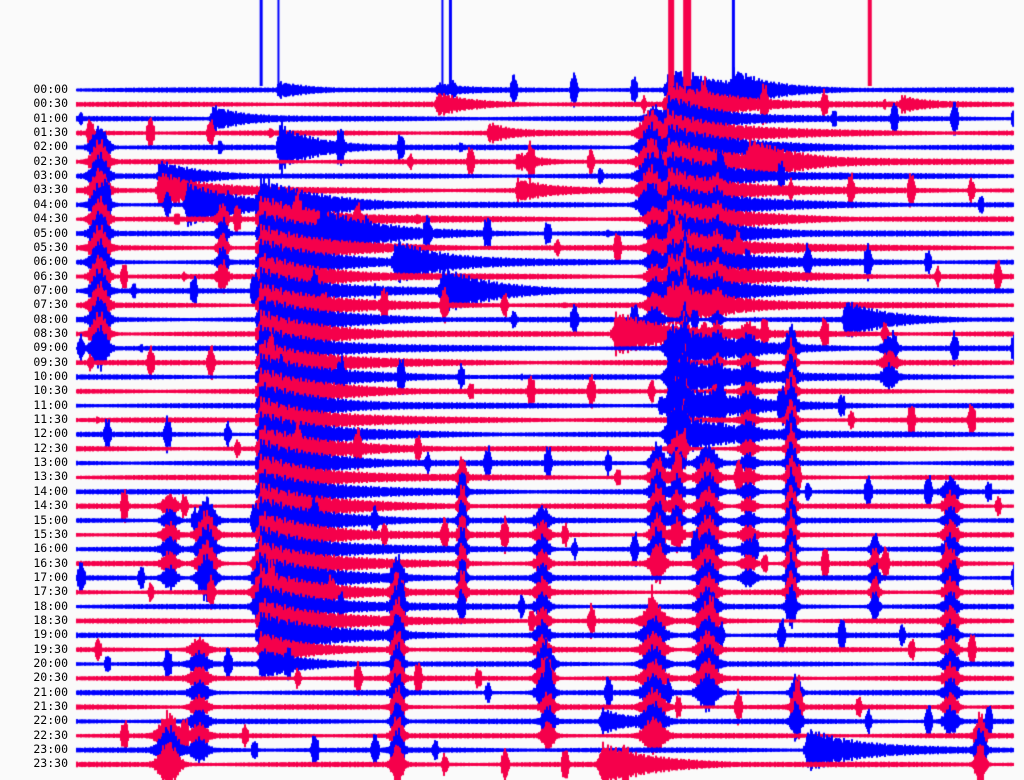 The height and width of the screenshot is (780, 1024). I want to click on time-tick-label: 01:30, so click(50, 132).